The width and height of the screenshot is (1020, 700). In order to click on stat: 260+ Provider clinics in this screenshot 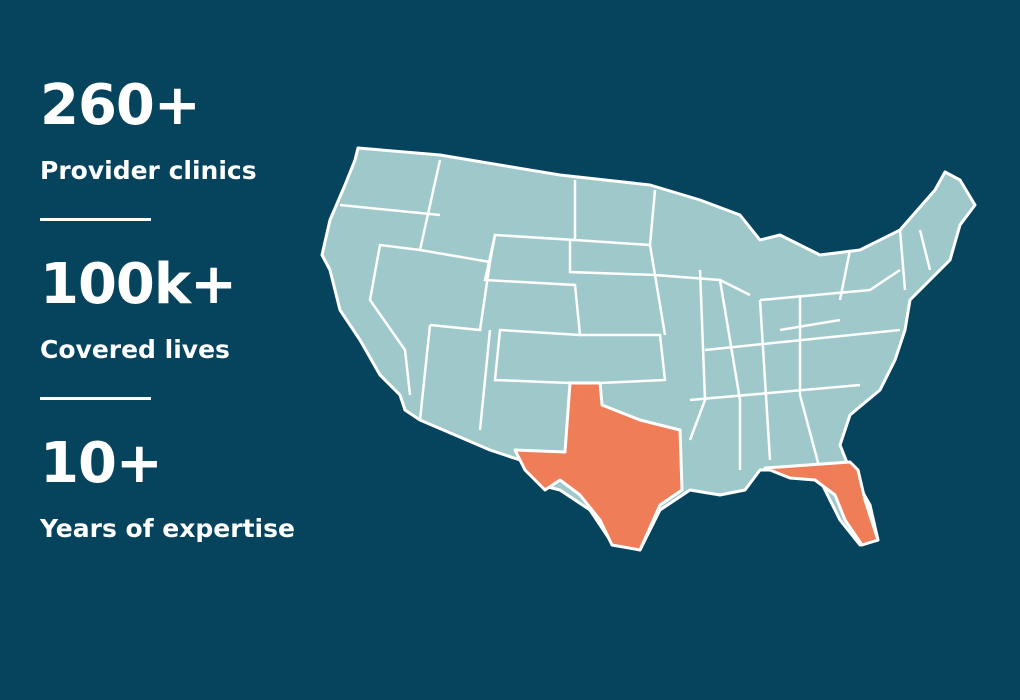, I will do `click(190, 132)`.